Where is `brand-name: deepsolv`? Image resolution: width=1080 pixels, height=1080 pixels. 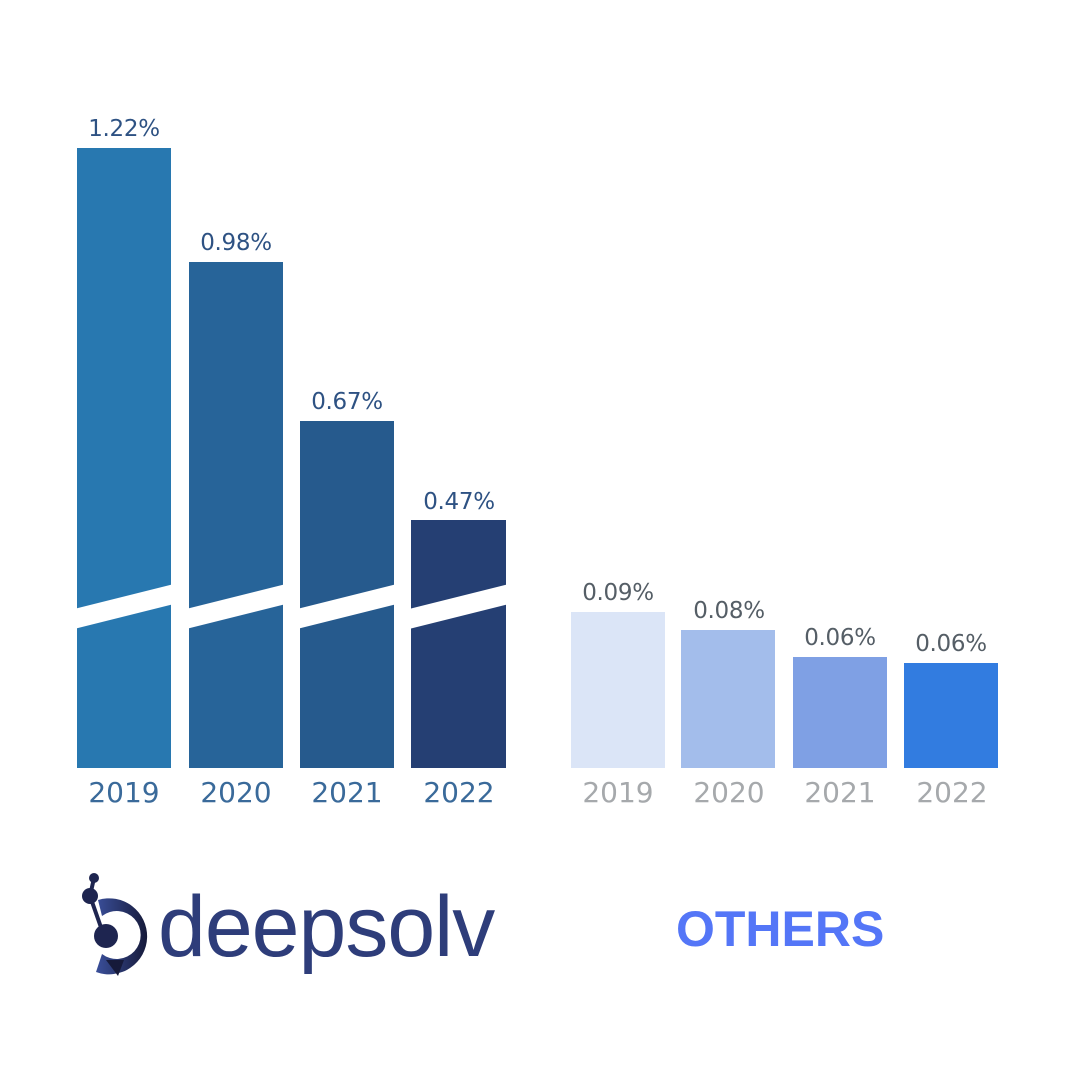 brand-name: deepsolv is located at coordinates (326, 927).